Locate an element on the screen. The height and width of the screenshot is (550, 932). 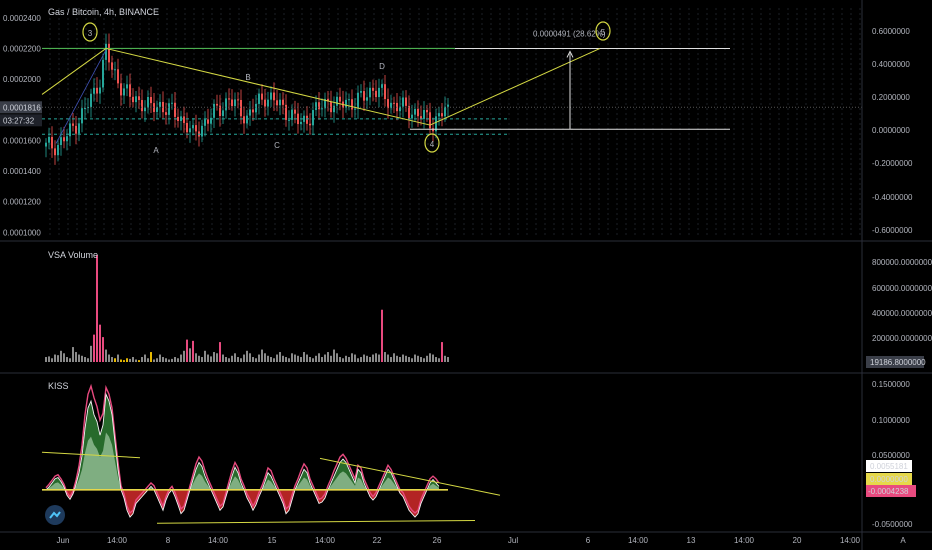
x-tick: 6 is located at coordinates (588, 540).